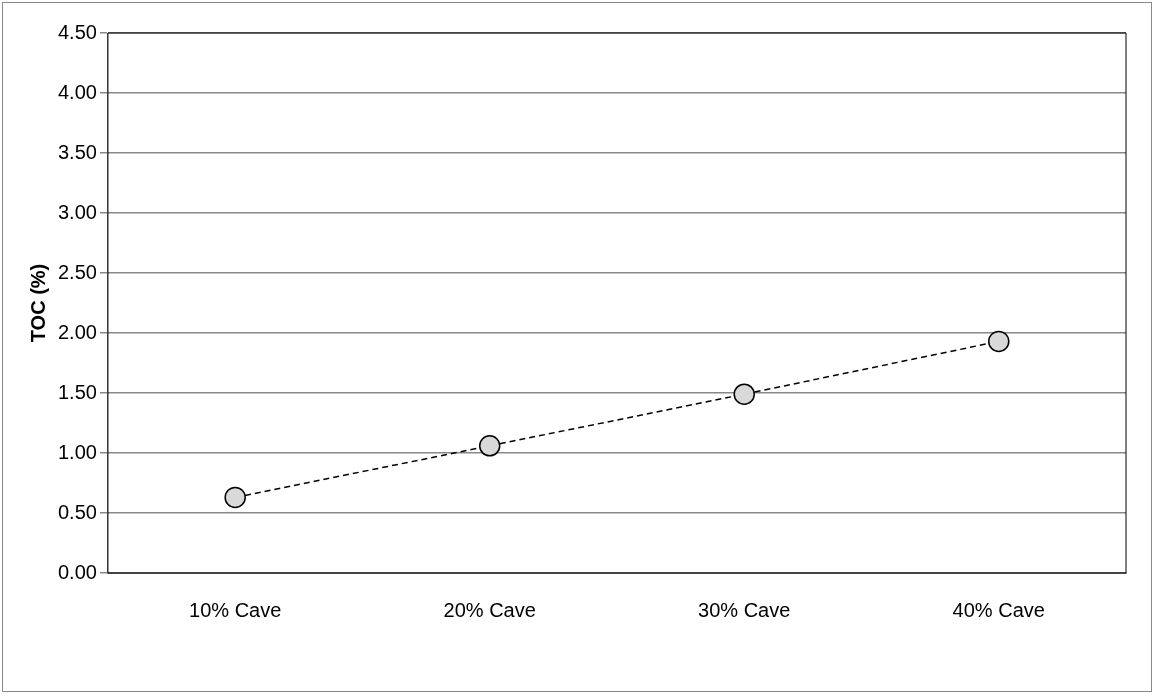 This screenshot has height=696, width=1156. Describe the element at coordinates (77, 331) in the screenshot. I see `y-tick-label: 2.00` at that location.